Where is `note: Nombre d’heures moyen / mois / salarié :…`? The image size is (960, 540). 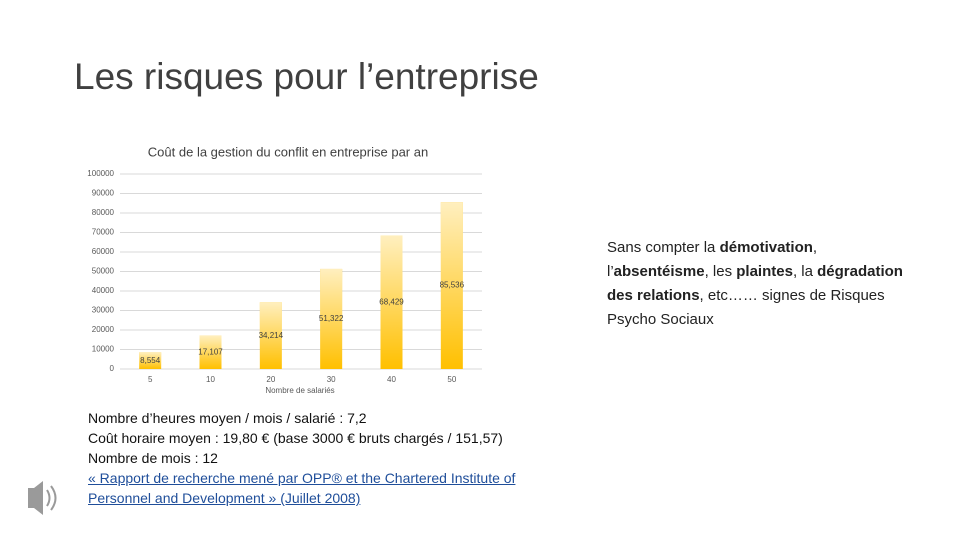
note: Nombre d’heures moyen / mois / salarié :… is located at coordinates (227, 418).